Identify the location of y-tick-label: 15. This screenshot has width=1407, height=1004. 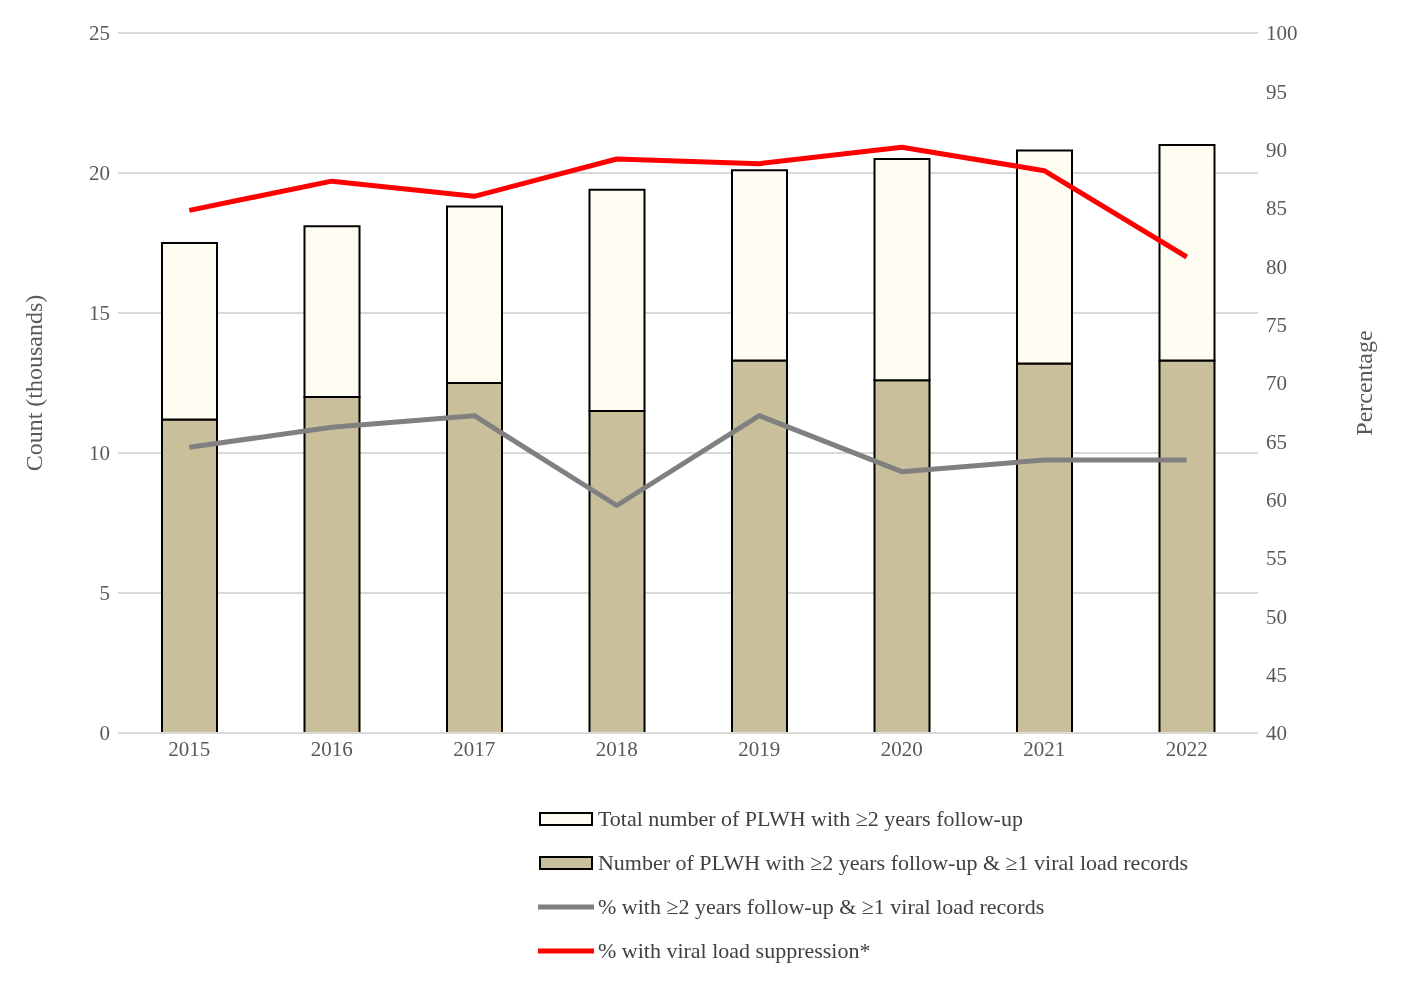
(99, 313).